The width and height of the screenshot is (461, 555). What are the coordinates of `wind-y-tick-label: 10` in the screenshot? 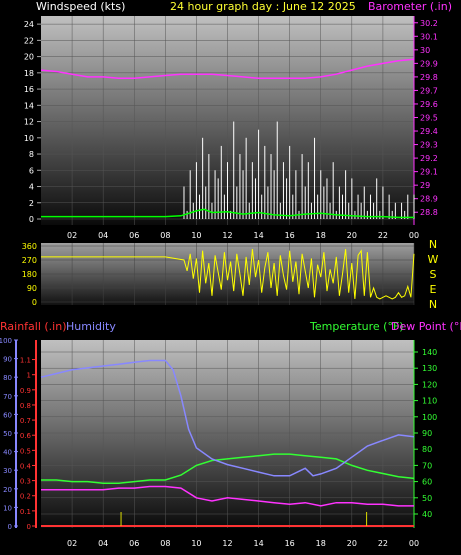 It's located at (29, 138).